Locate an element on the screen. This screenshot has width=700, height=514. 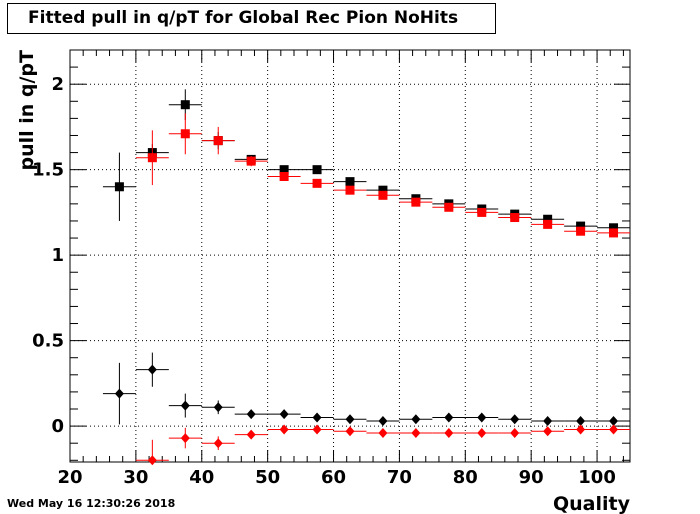
x-tick-label: 20 is located at coordinates (69, 477).